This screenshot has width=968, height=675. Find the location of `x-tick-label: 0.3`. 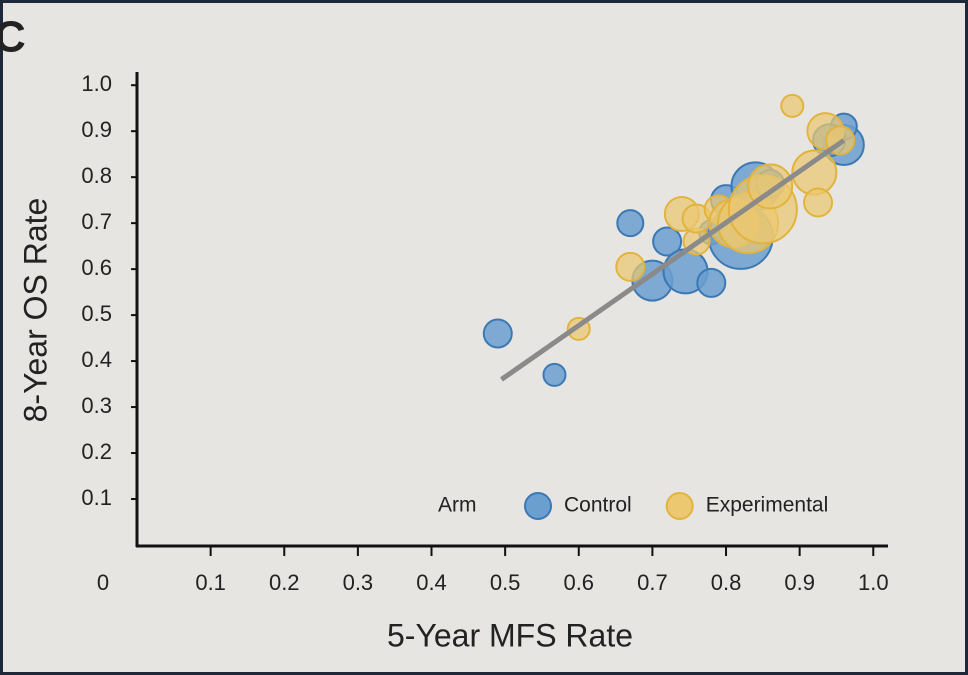

x-tick-label: 0.3 is located at coordinates (358, 582).